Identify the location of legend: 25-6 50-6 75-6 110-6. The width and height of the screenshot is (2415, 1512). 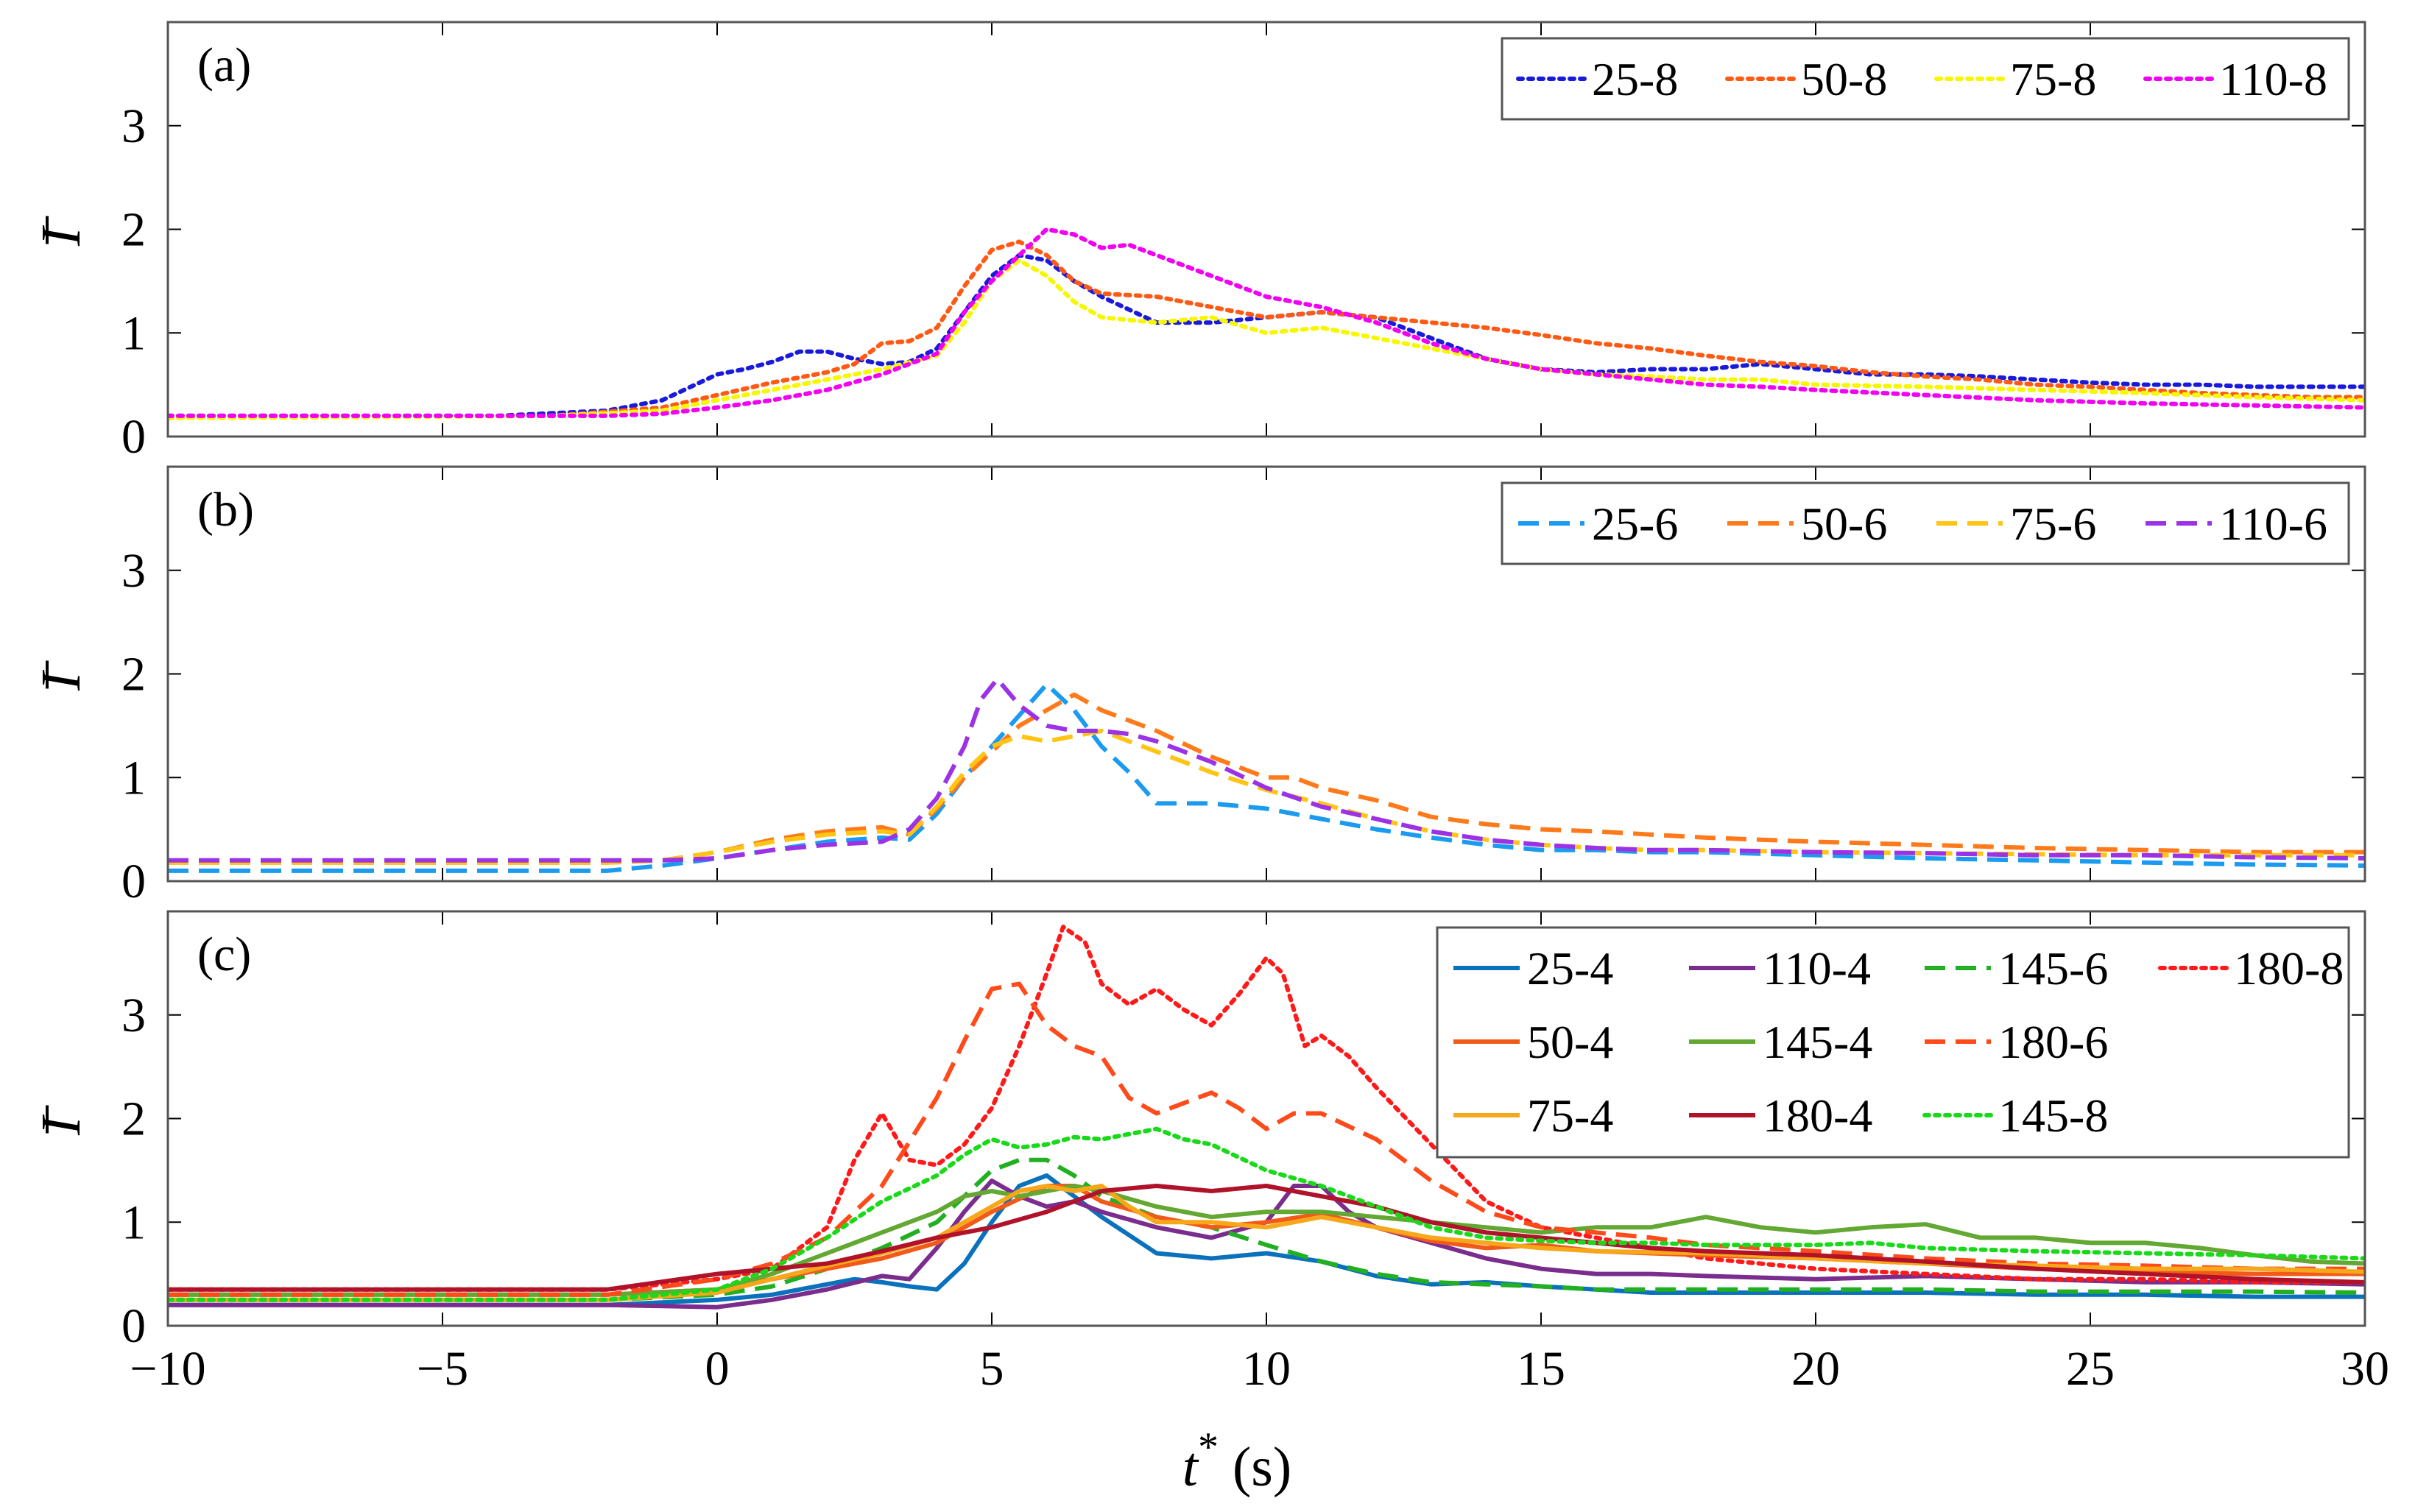
(1925, 523).